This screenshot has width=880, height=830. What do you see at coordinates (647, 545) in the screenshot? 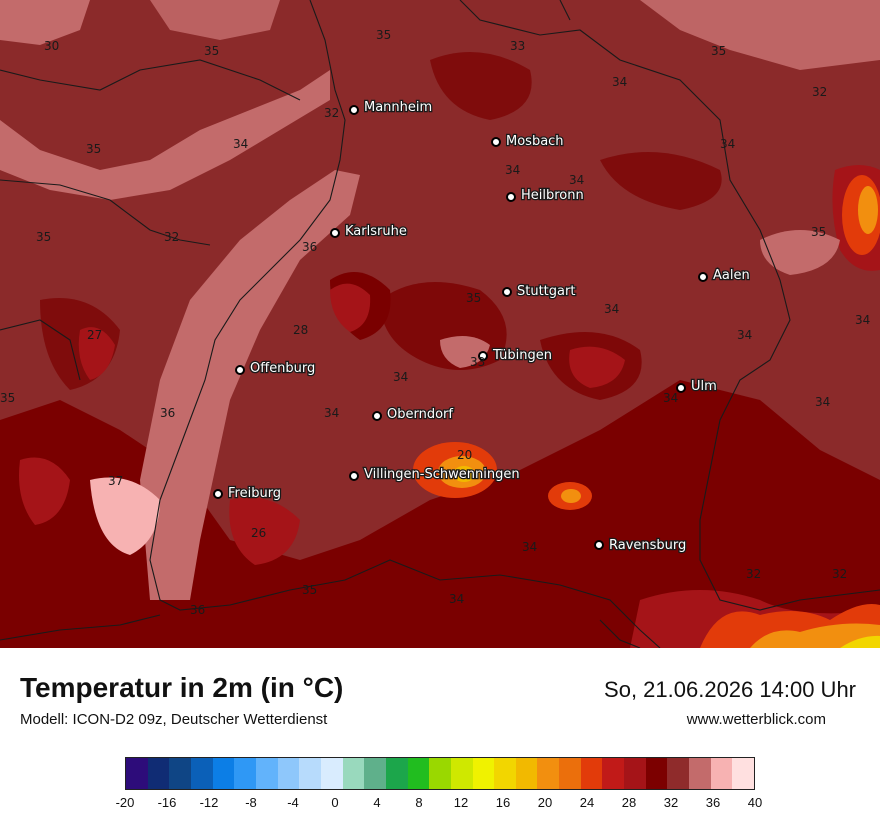
I see `city-label: Ravensburg` at bounding box center [647, 545].